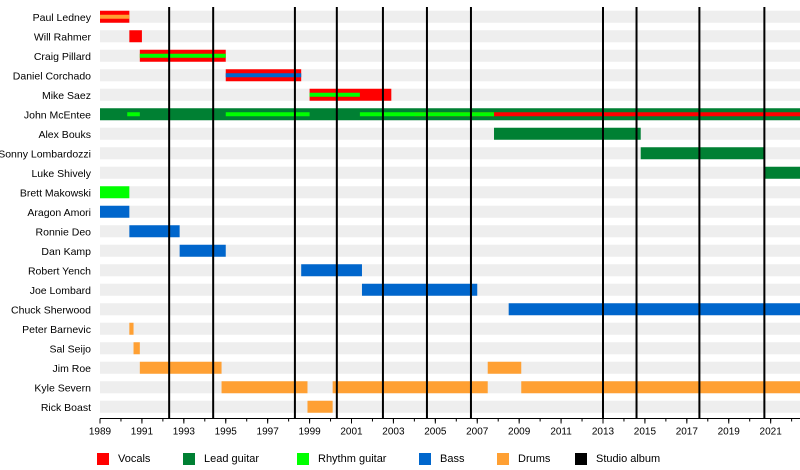  What do you see at coordinates (71, 349) in the screenshot?
I see `member-label: Sal Seijo` at bounding box center [71, 349].